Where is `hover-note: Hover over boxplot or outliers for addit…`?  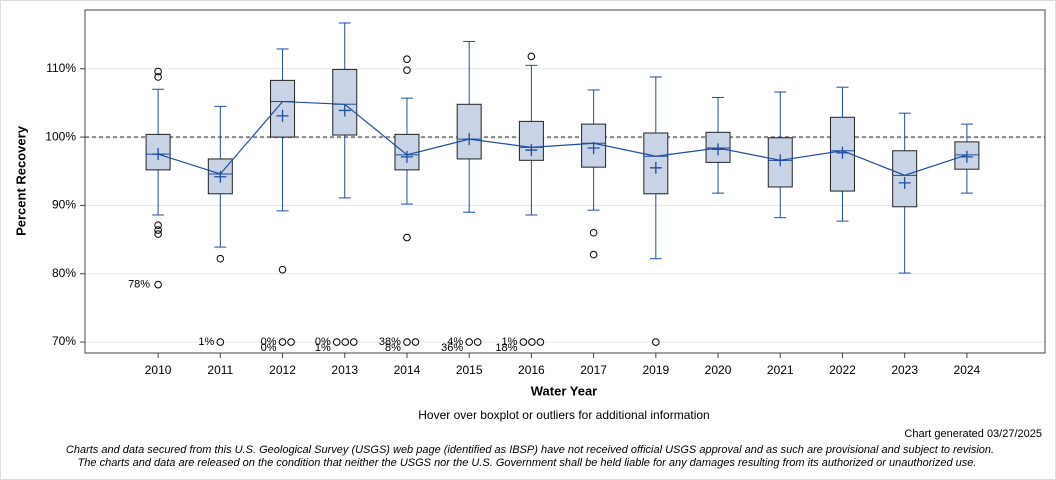 hover-note: Hover over boxplot or outliers for addit… is located at coordinates (563, 415).